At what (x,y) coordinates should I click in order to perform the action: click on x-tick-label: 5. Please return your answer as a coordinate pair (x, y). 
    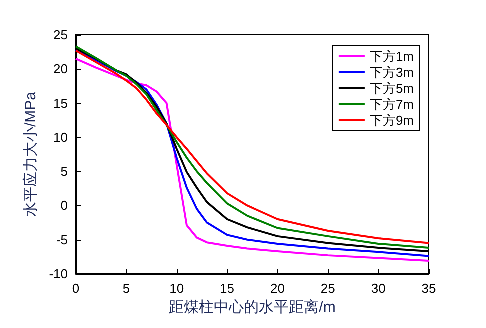
    Looking at the image, I should click on (126, 288).